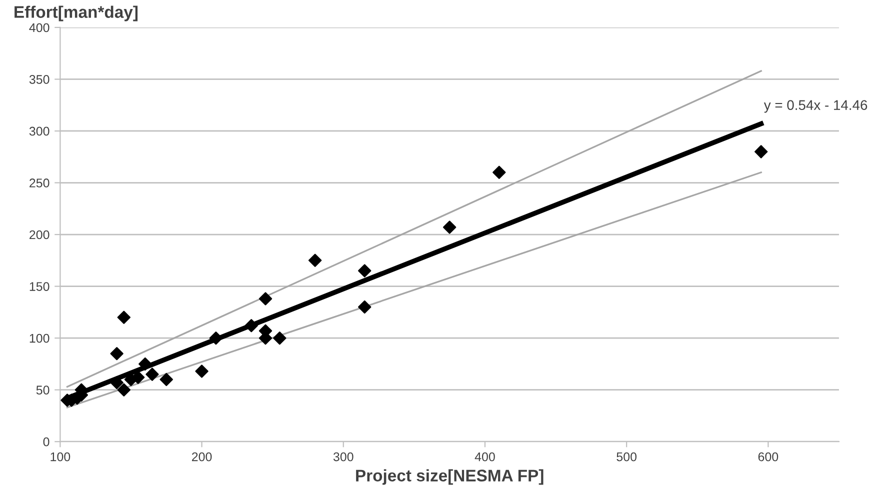 The width and height of the screenshot is (885, 499). Describe the element at coordinates (816, 106) in the screenshot. I see `annotation: y = 0.54x - 14.46` at that location.